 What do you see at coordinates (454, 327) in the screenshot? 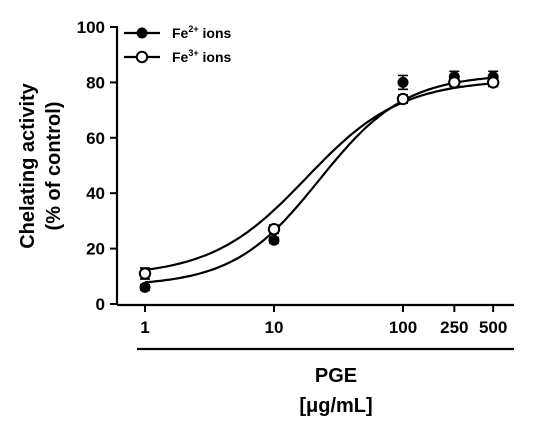
I see `x-tick-label: 250` at bounding box center [454, 327].